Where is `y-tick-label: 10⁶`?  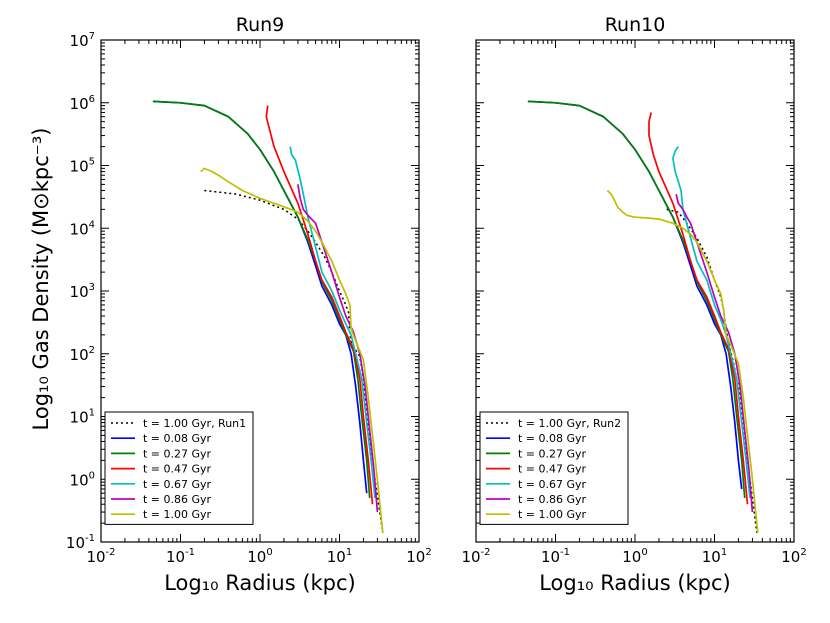
y-tick-label: 10⁶ is located at coordinates (82, 103).